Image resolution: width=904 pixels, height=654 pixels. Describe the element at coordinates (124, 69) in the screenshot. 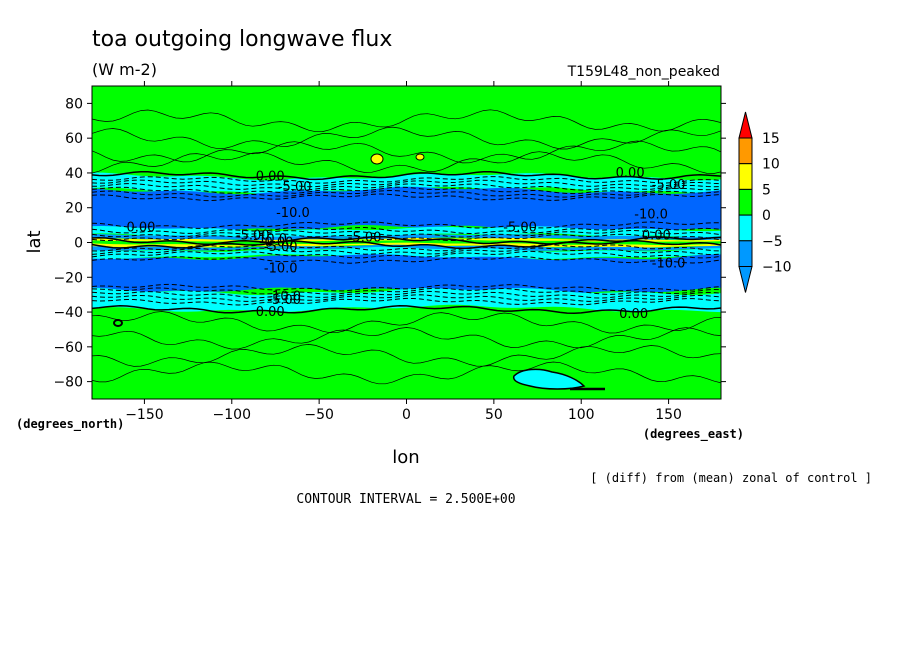

I see `chart-units: (W m-2)` at that location.